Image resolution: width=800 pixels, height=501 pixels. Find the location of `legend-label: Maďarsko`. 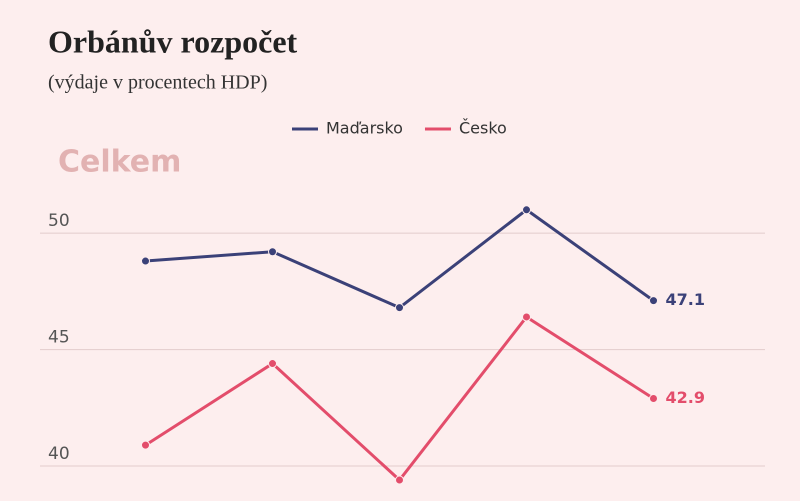

legend-label: Maďarsko is located at coordinates (364, 128).